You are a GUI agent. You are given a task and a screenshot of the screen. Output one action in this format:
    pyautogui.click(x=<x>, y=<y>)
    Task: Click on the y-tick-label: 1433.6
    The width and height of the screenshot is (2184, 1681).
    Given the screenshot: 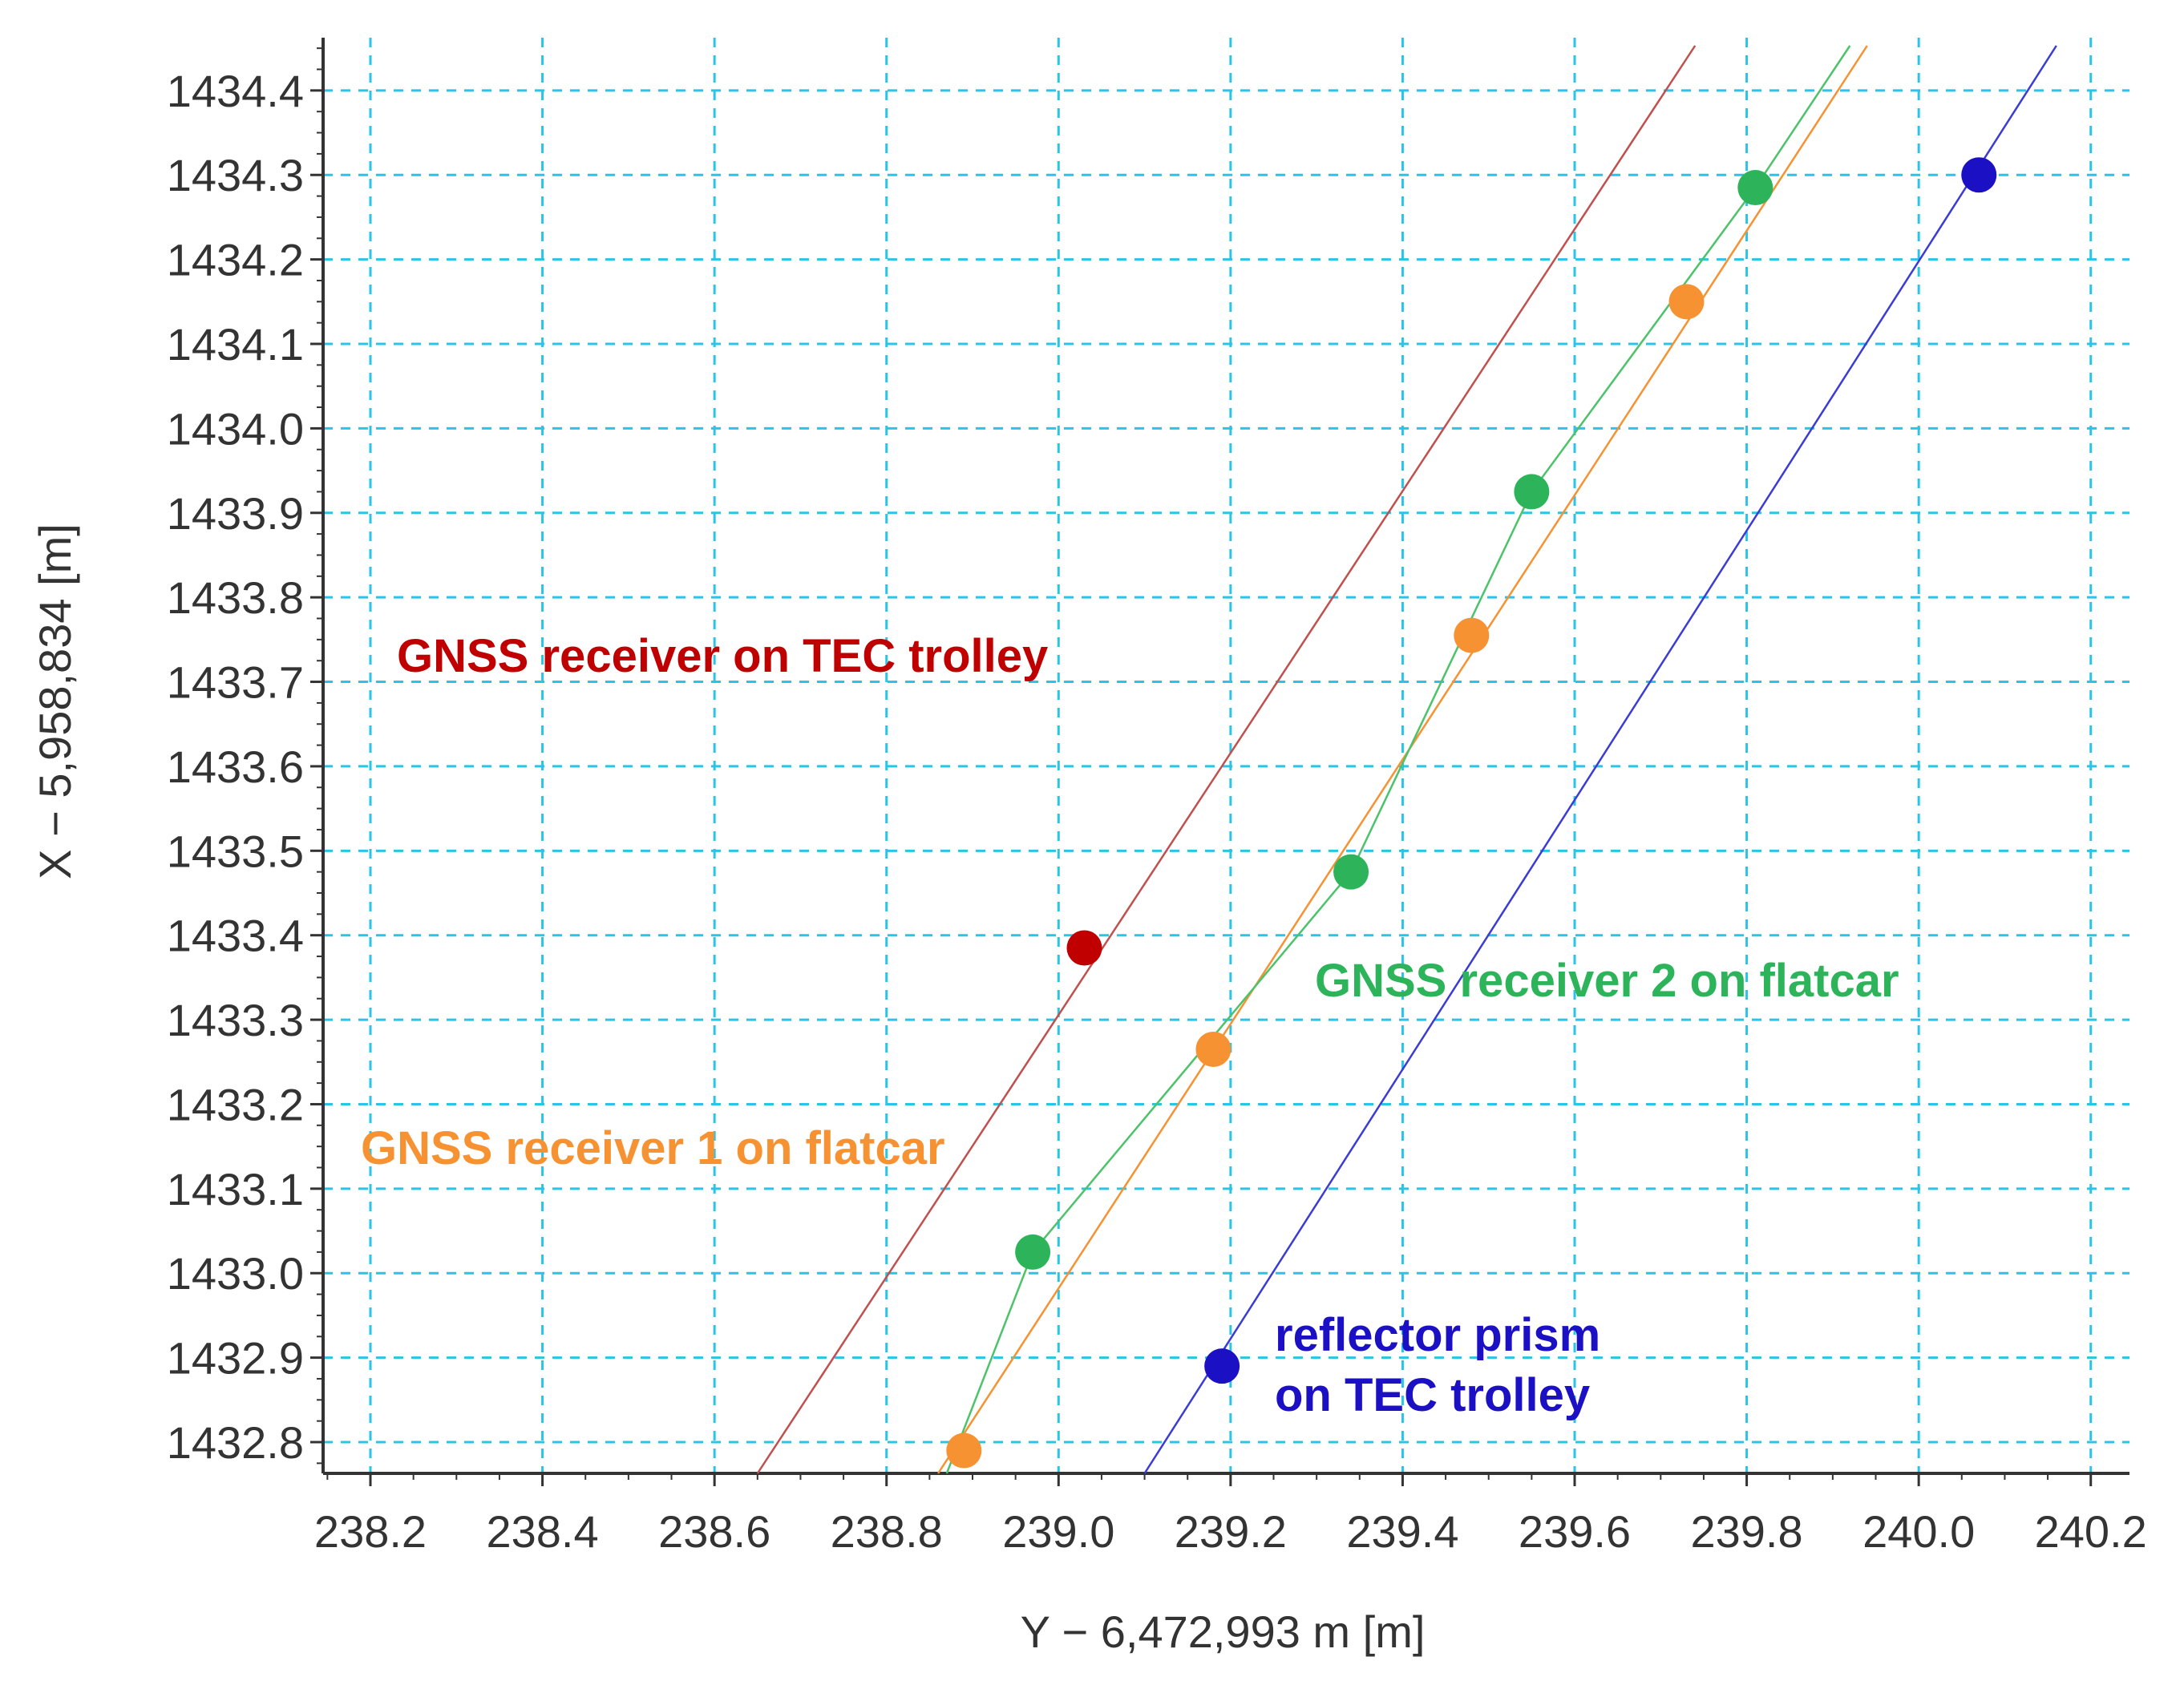 What is the action you would take?
    pyautogui.click(x=235, y=766)
    